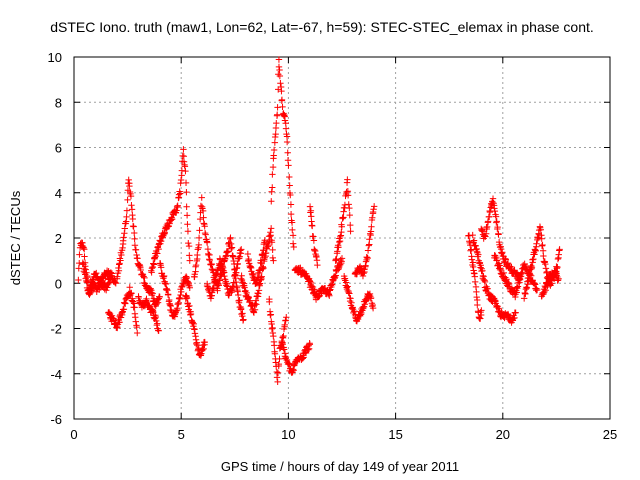  I want to click on x-tick-label: 15, so click(395, 434).